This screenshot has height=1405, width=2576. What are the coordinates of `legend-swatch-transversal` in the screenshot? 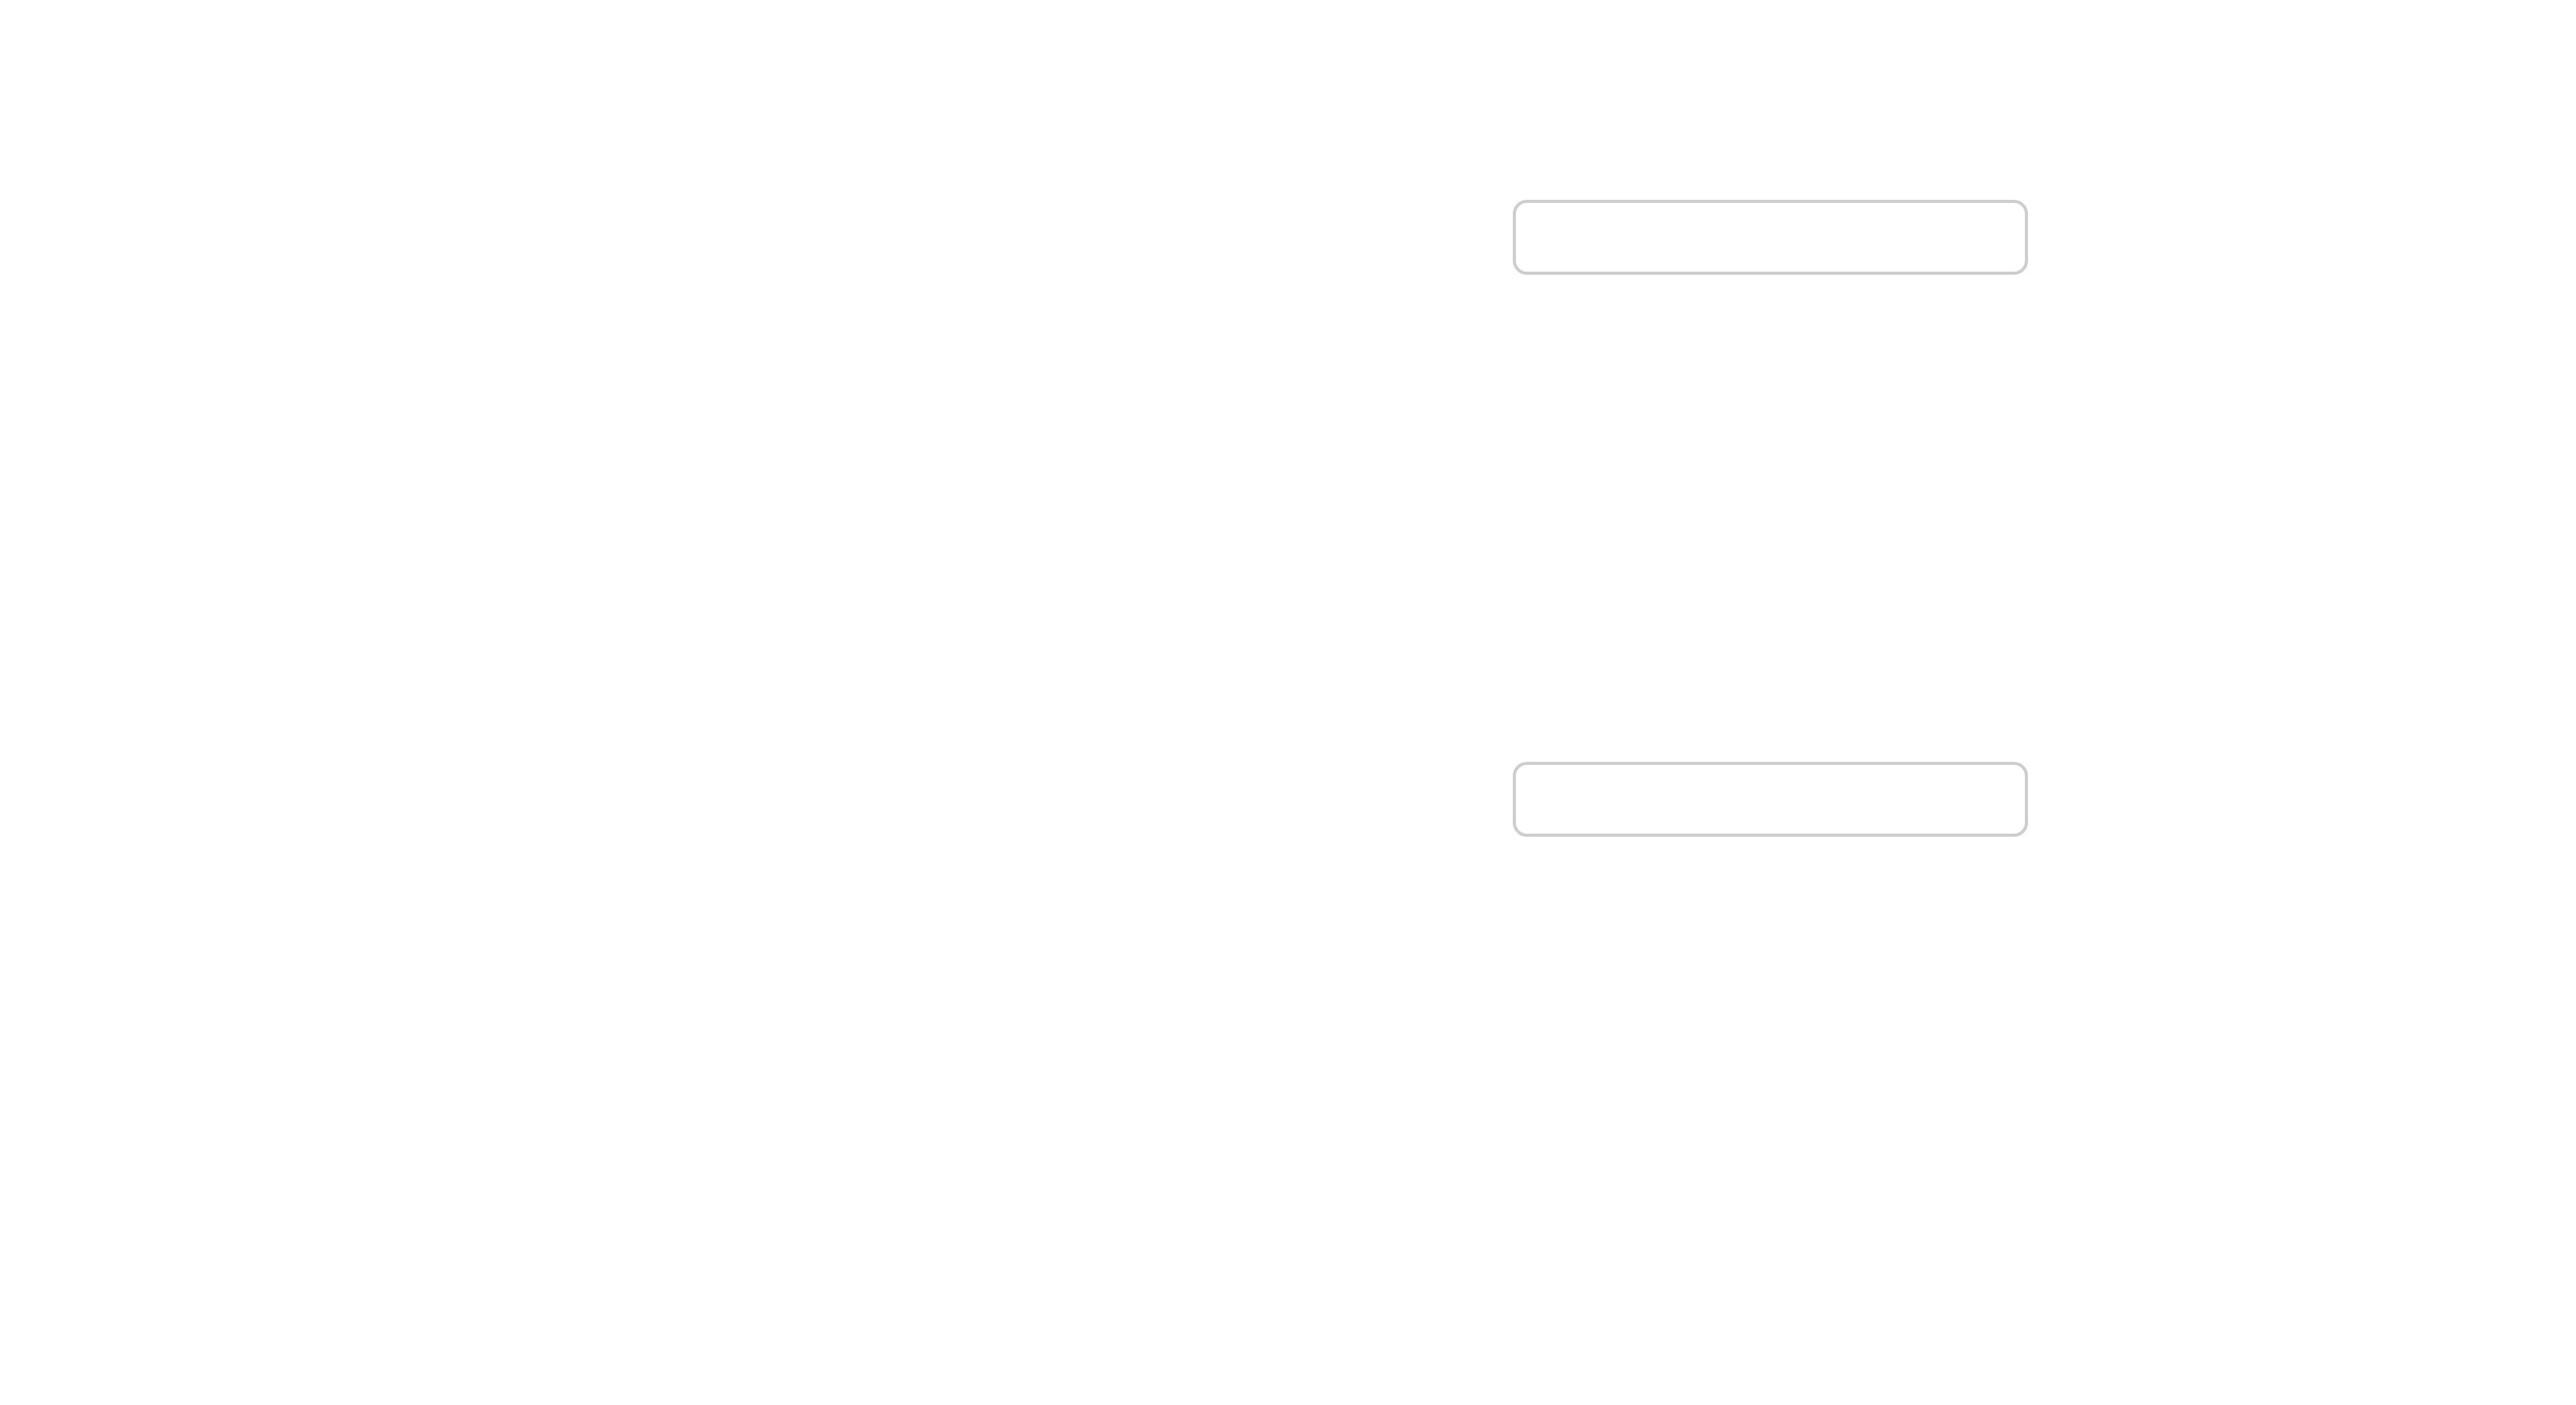 It's located at (1597, 800).